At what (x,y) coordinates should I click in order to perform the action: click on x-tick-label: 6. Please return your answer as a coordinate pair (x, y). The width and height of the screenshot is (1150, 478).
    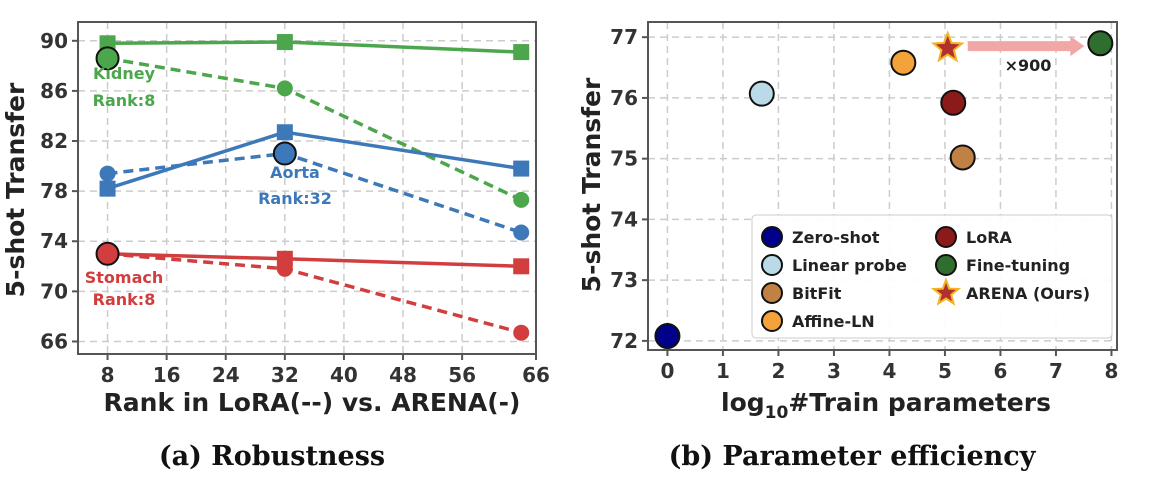
    Looking at the image, I should click on (1000, 371).